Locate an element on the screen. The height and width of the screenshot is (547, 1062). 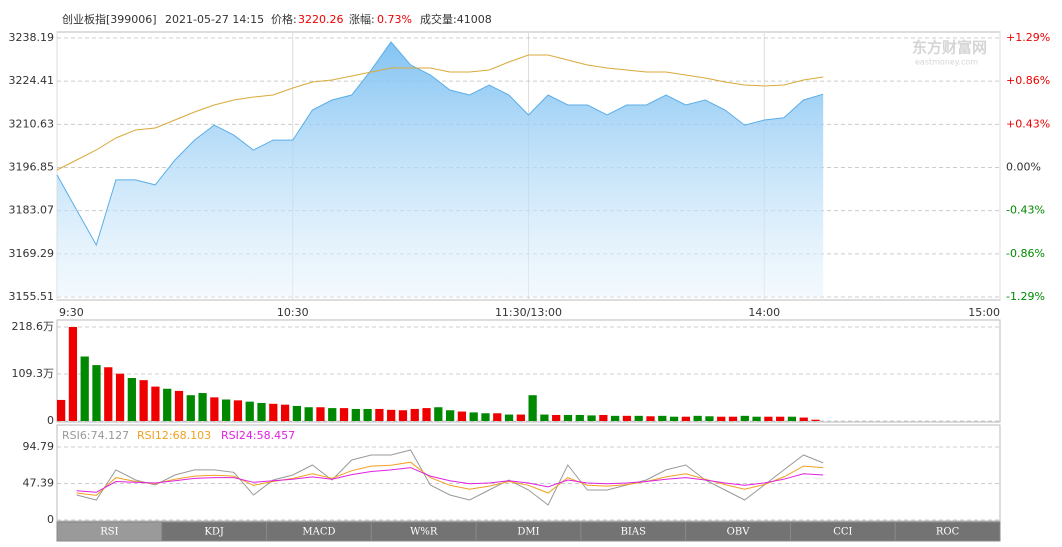
x-tick-label: 10:30 is located at coordinates (293, 312).